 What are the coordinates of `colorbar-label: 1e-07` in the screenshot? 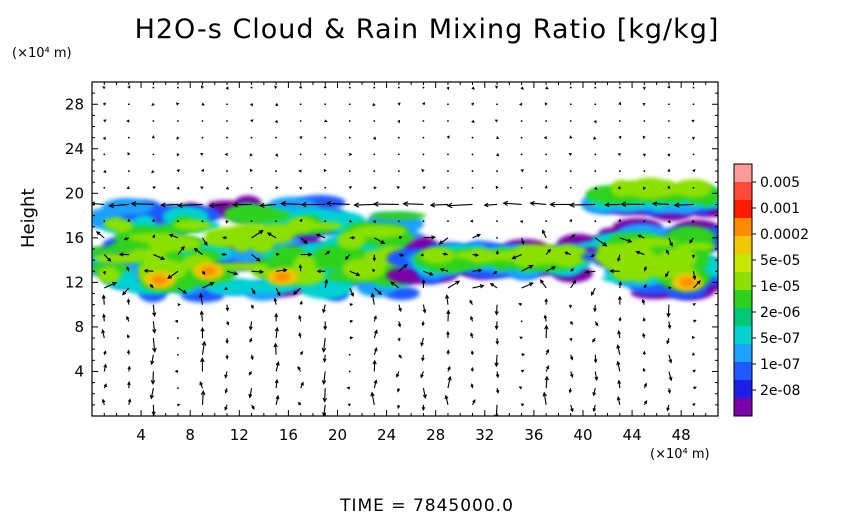 It's located at (780, 365).